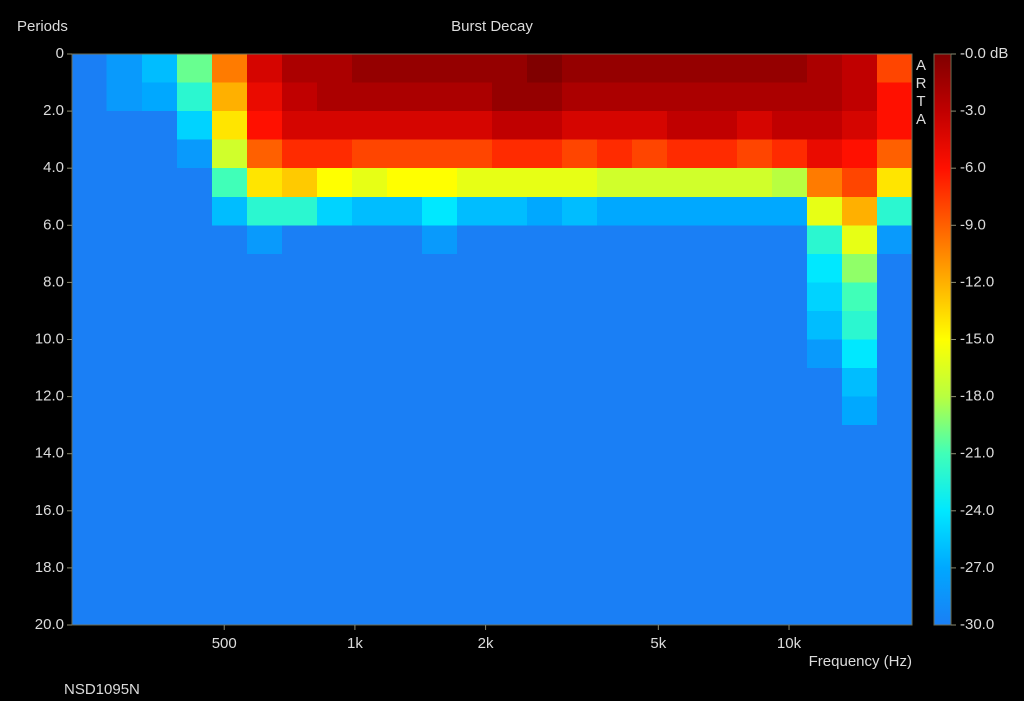 This screenshot has height=701, width=1024. I want to click on x-tick-label: 10k, so click(789, 643).